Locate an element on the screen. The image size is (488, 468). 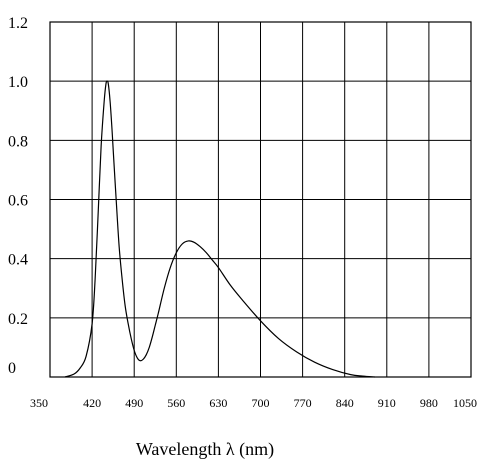
x-tick-label: 840 is located at coordinates (345, 403).